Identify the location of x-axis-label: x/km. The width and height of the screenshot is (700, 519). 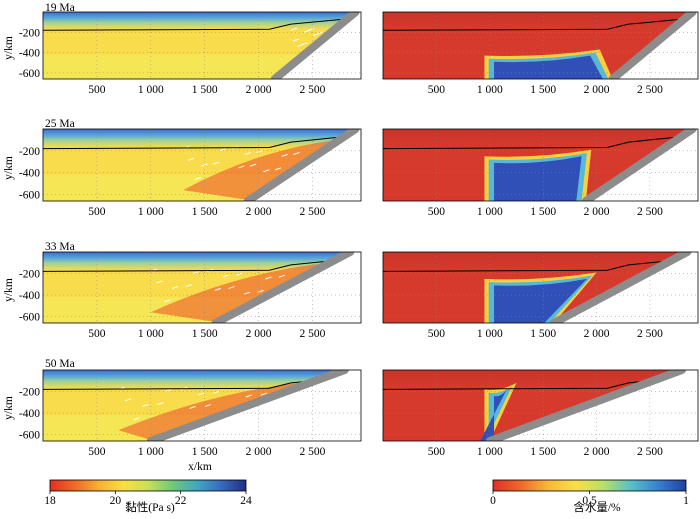
(200, 467).